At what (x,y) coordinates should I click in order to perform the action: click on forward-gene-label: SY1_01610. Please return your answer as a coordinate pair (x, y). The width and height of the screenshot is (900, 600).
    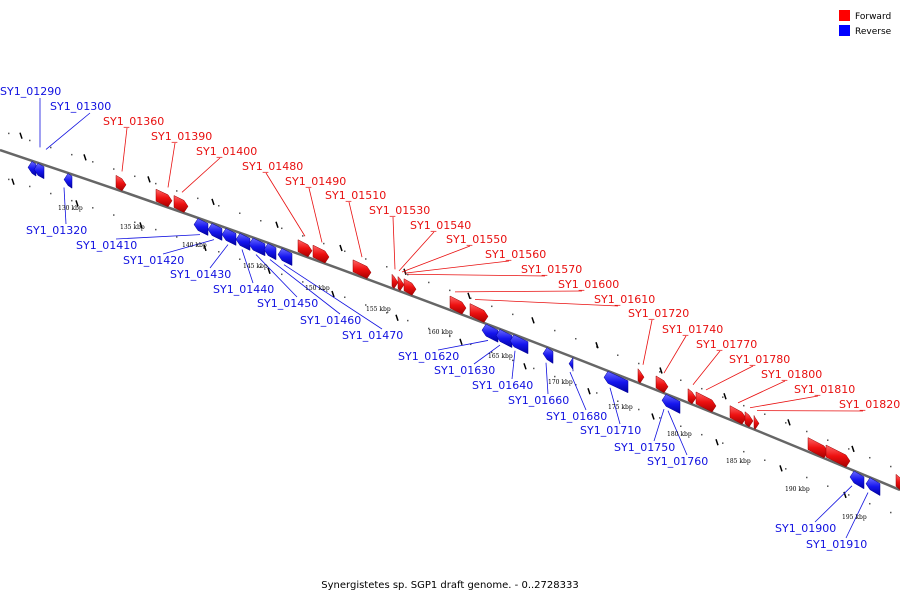
    Looking at the image, I should click on (624, 299).